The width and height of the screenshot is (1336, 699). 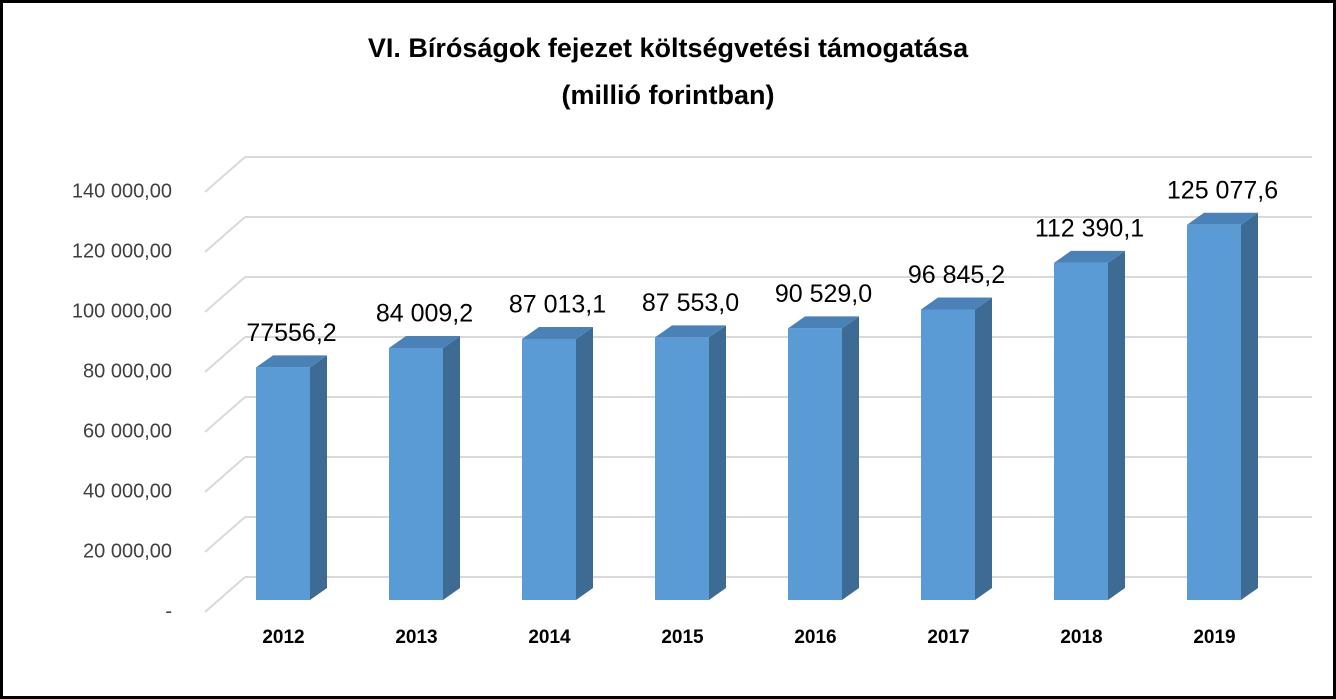 What do you see at coordinates (127, 491) in the screenshot?
I see `y-tick-label: 40 000,00` at bounding box center [127, 491].